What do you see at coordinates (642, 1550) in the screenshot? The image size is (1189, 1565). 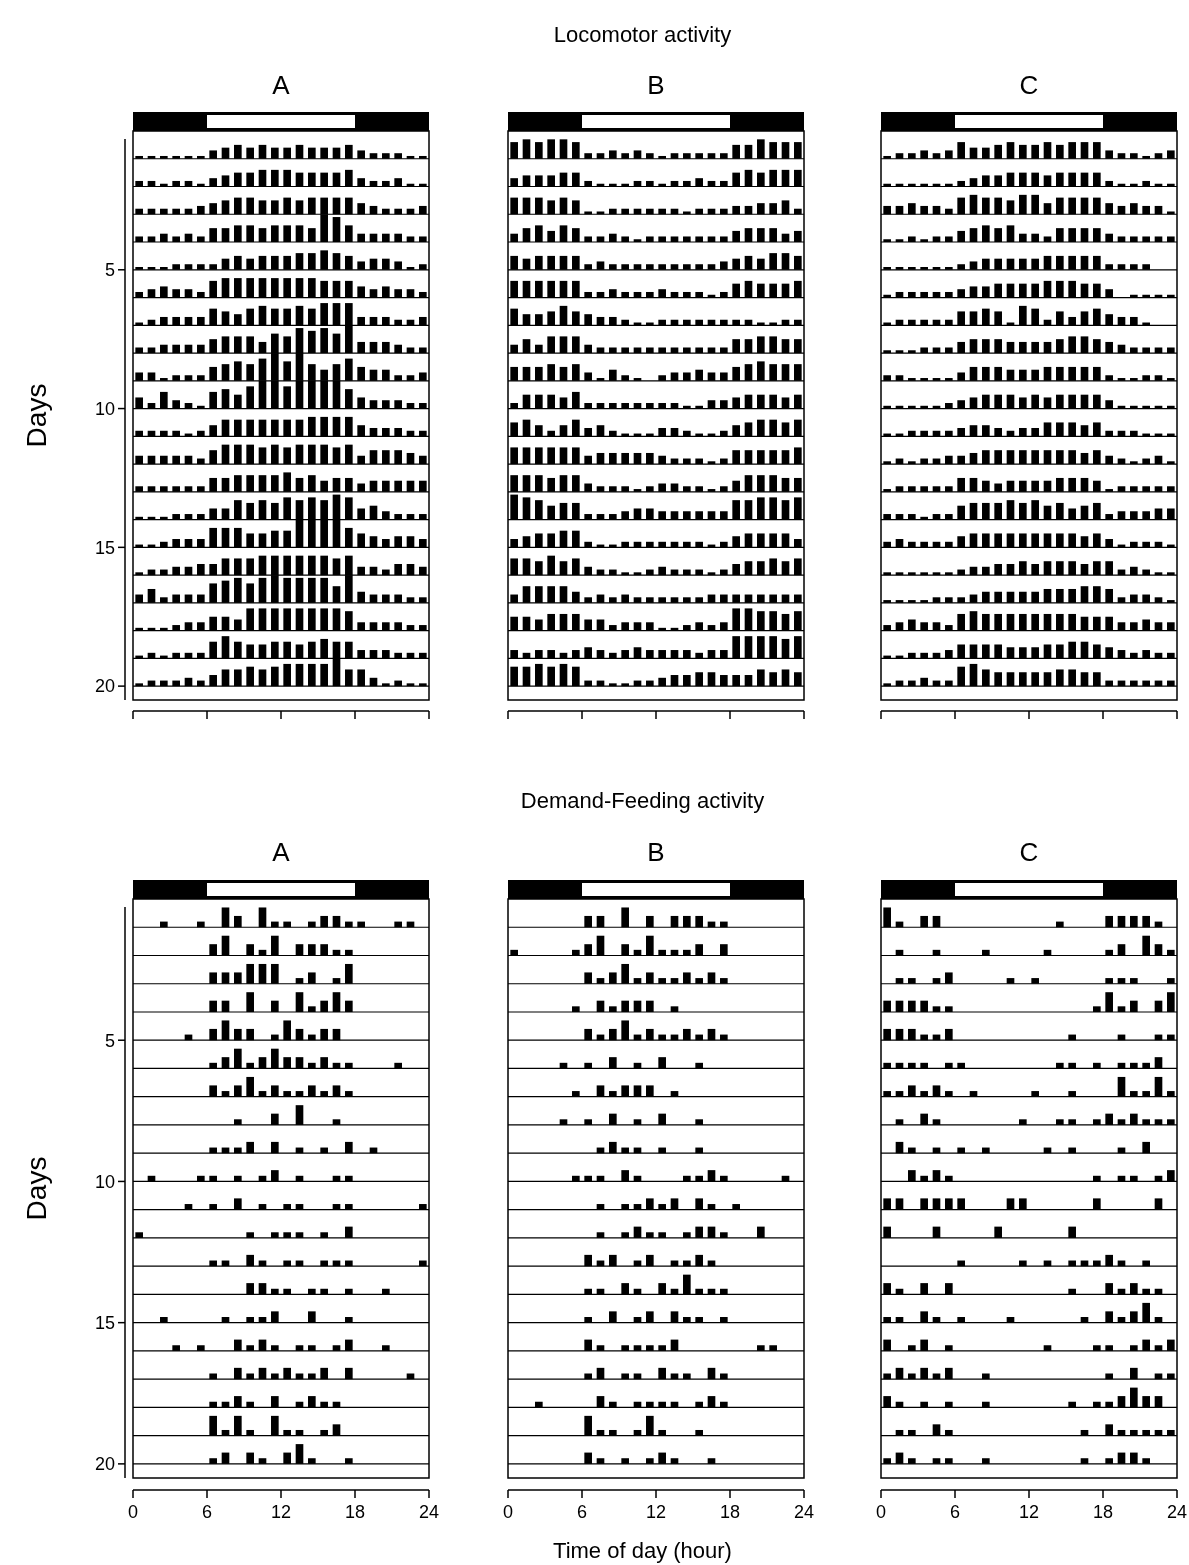 I see `x-axis-title: Time of day (hour)` at bounding box center [642, 1550].